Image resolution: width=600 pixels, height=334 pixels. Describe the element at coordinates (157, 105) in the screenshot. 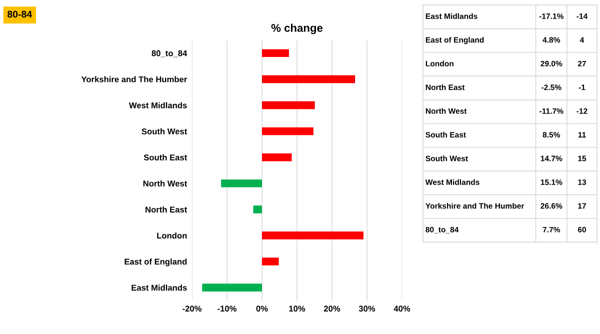

I see `y-tick-label: West Midlands` at that location.